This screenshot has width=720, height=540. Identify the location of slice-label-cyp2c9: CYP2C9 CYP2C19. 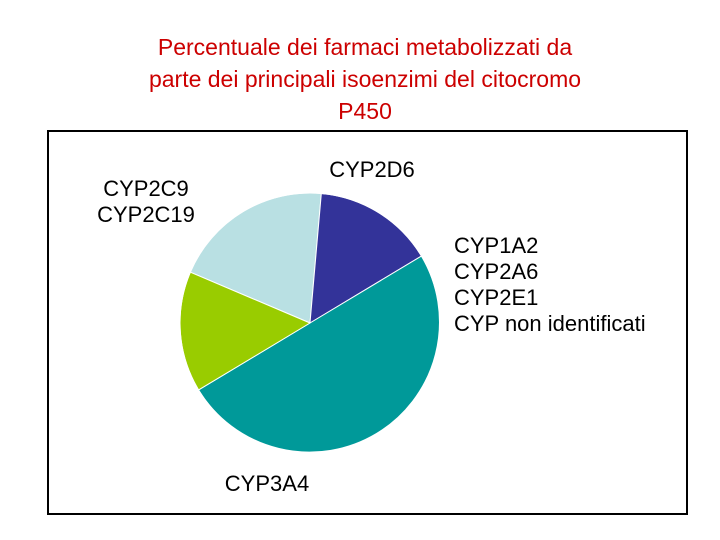
(146, 201).